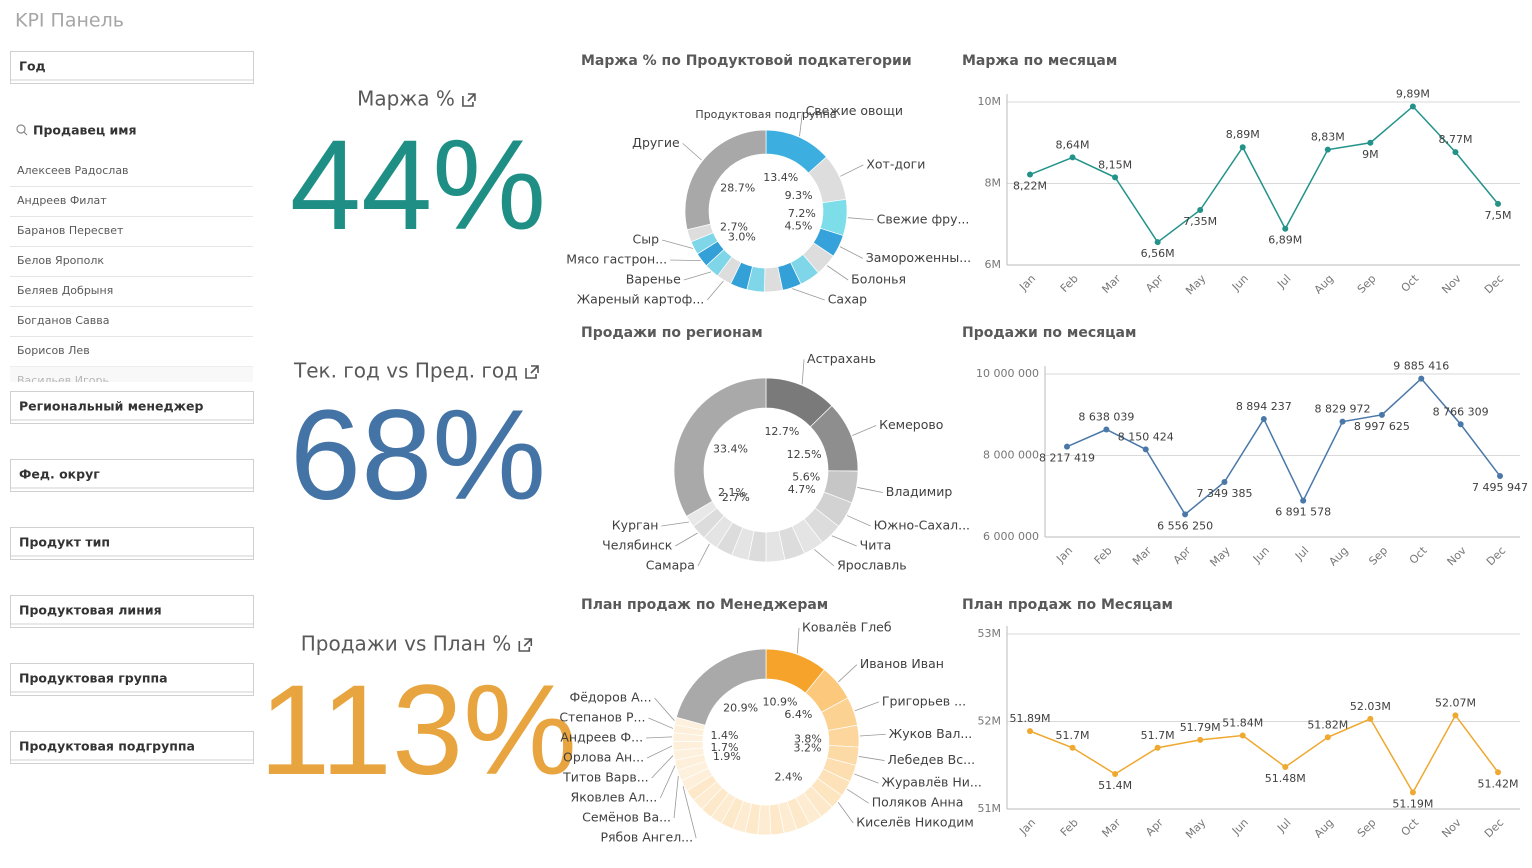  I want to click on y-tick-label: 10 000 000, so click(1007, 373).